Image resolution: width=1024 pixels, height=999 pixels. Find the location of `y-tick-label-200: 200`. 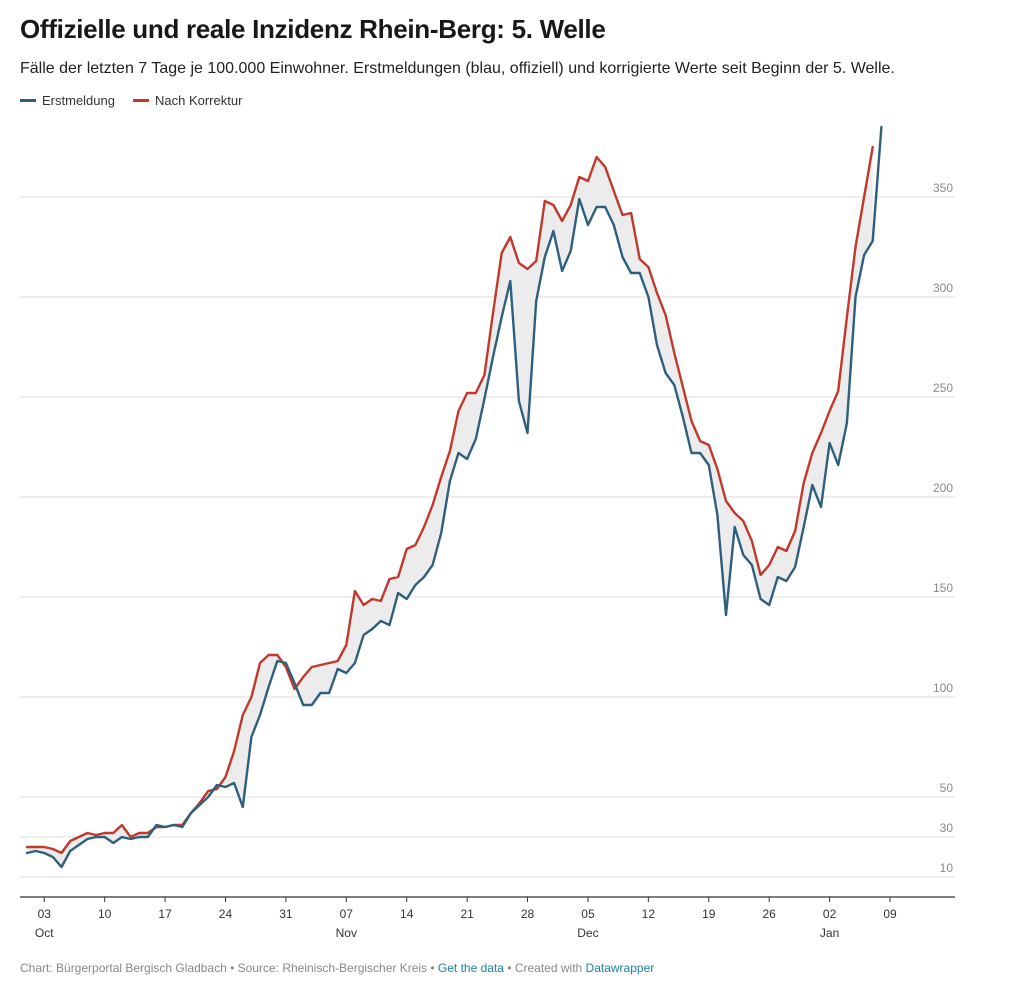

y-tick-label-200: 200 is located at coordinates (943, 488).